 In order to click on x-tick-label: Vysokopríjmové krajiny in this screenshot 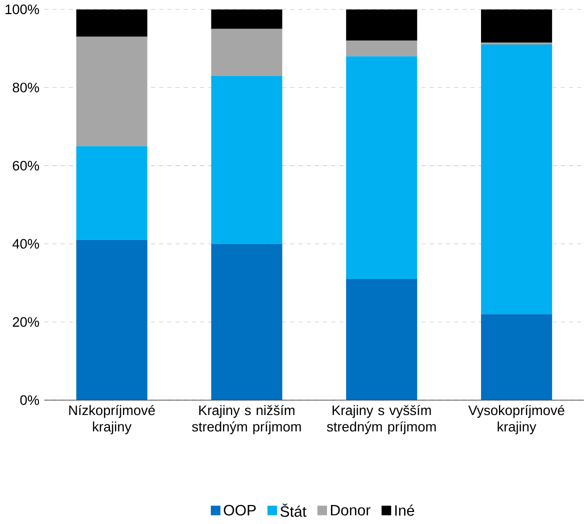, I will do `click(516, 419)`.